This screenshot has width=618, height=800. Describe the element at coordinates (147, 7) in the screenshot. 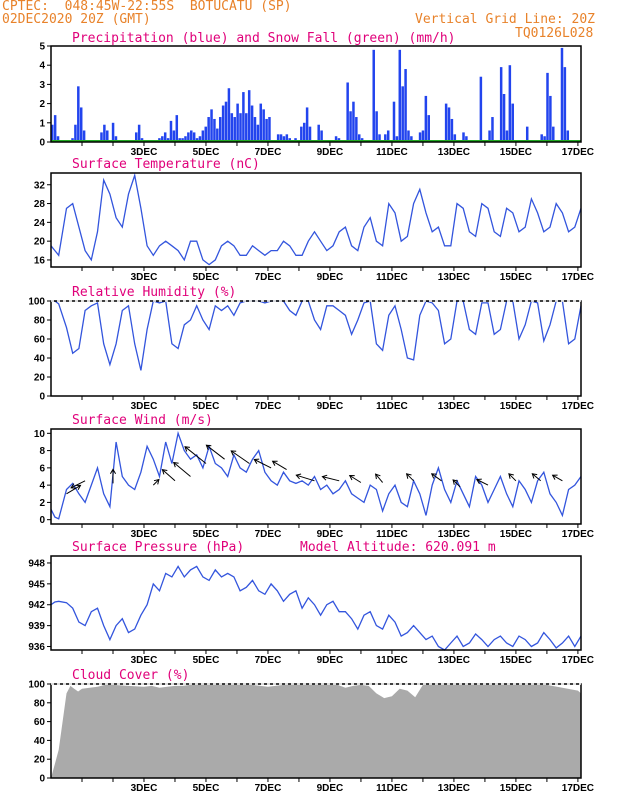

I see `header-location: CPTEC: 048:45W-22:55S BOTUCATU (SP)` at that location.